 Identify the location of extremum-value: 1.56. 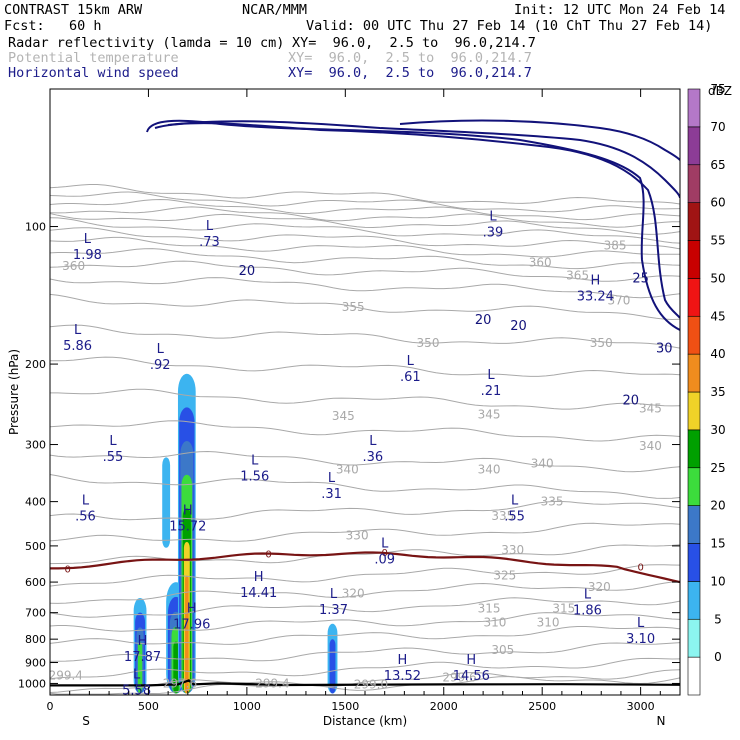
(254, 477).